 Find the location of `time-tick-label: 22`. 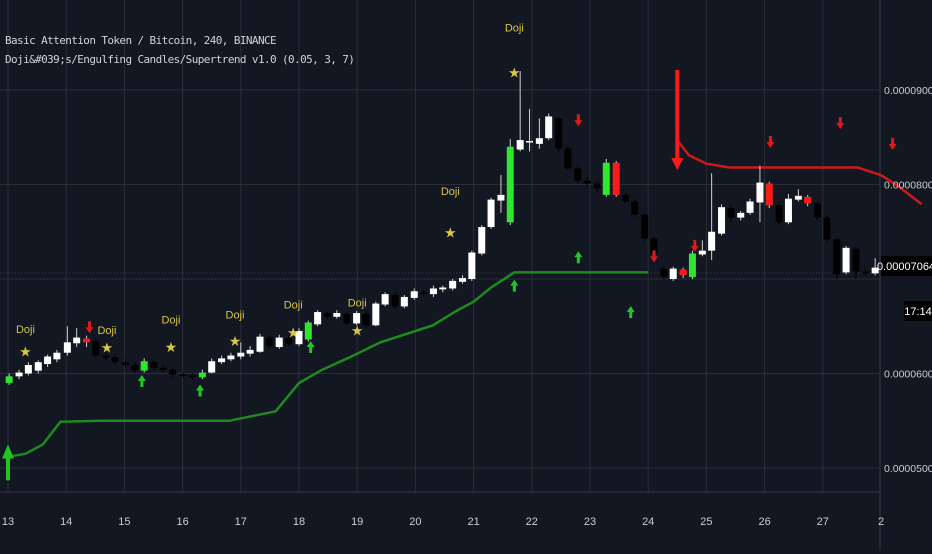

time-tick-label: 22 is located at coordinates (532, 522).